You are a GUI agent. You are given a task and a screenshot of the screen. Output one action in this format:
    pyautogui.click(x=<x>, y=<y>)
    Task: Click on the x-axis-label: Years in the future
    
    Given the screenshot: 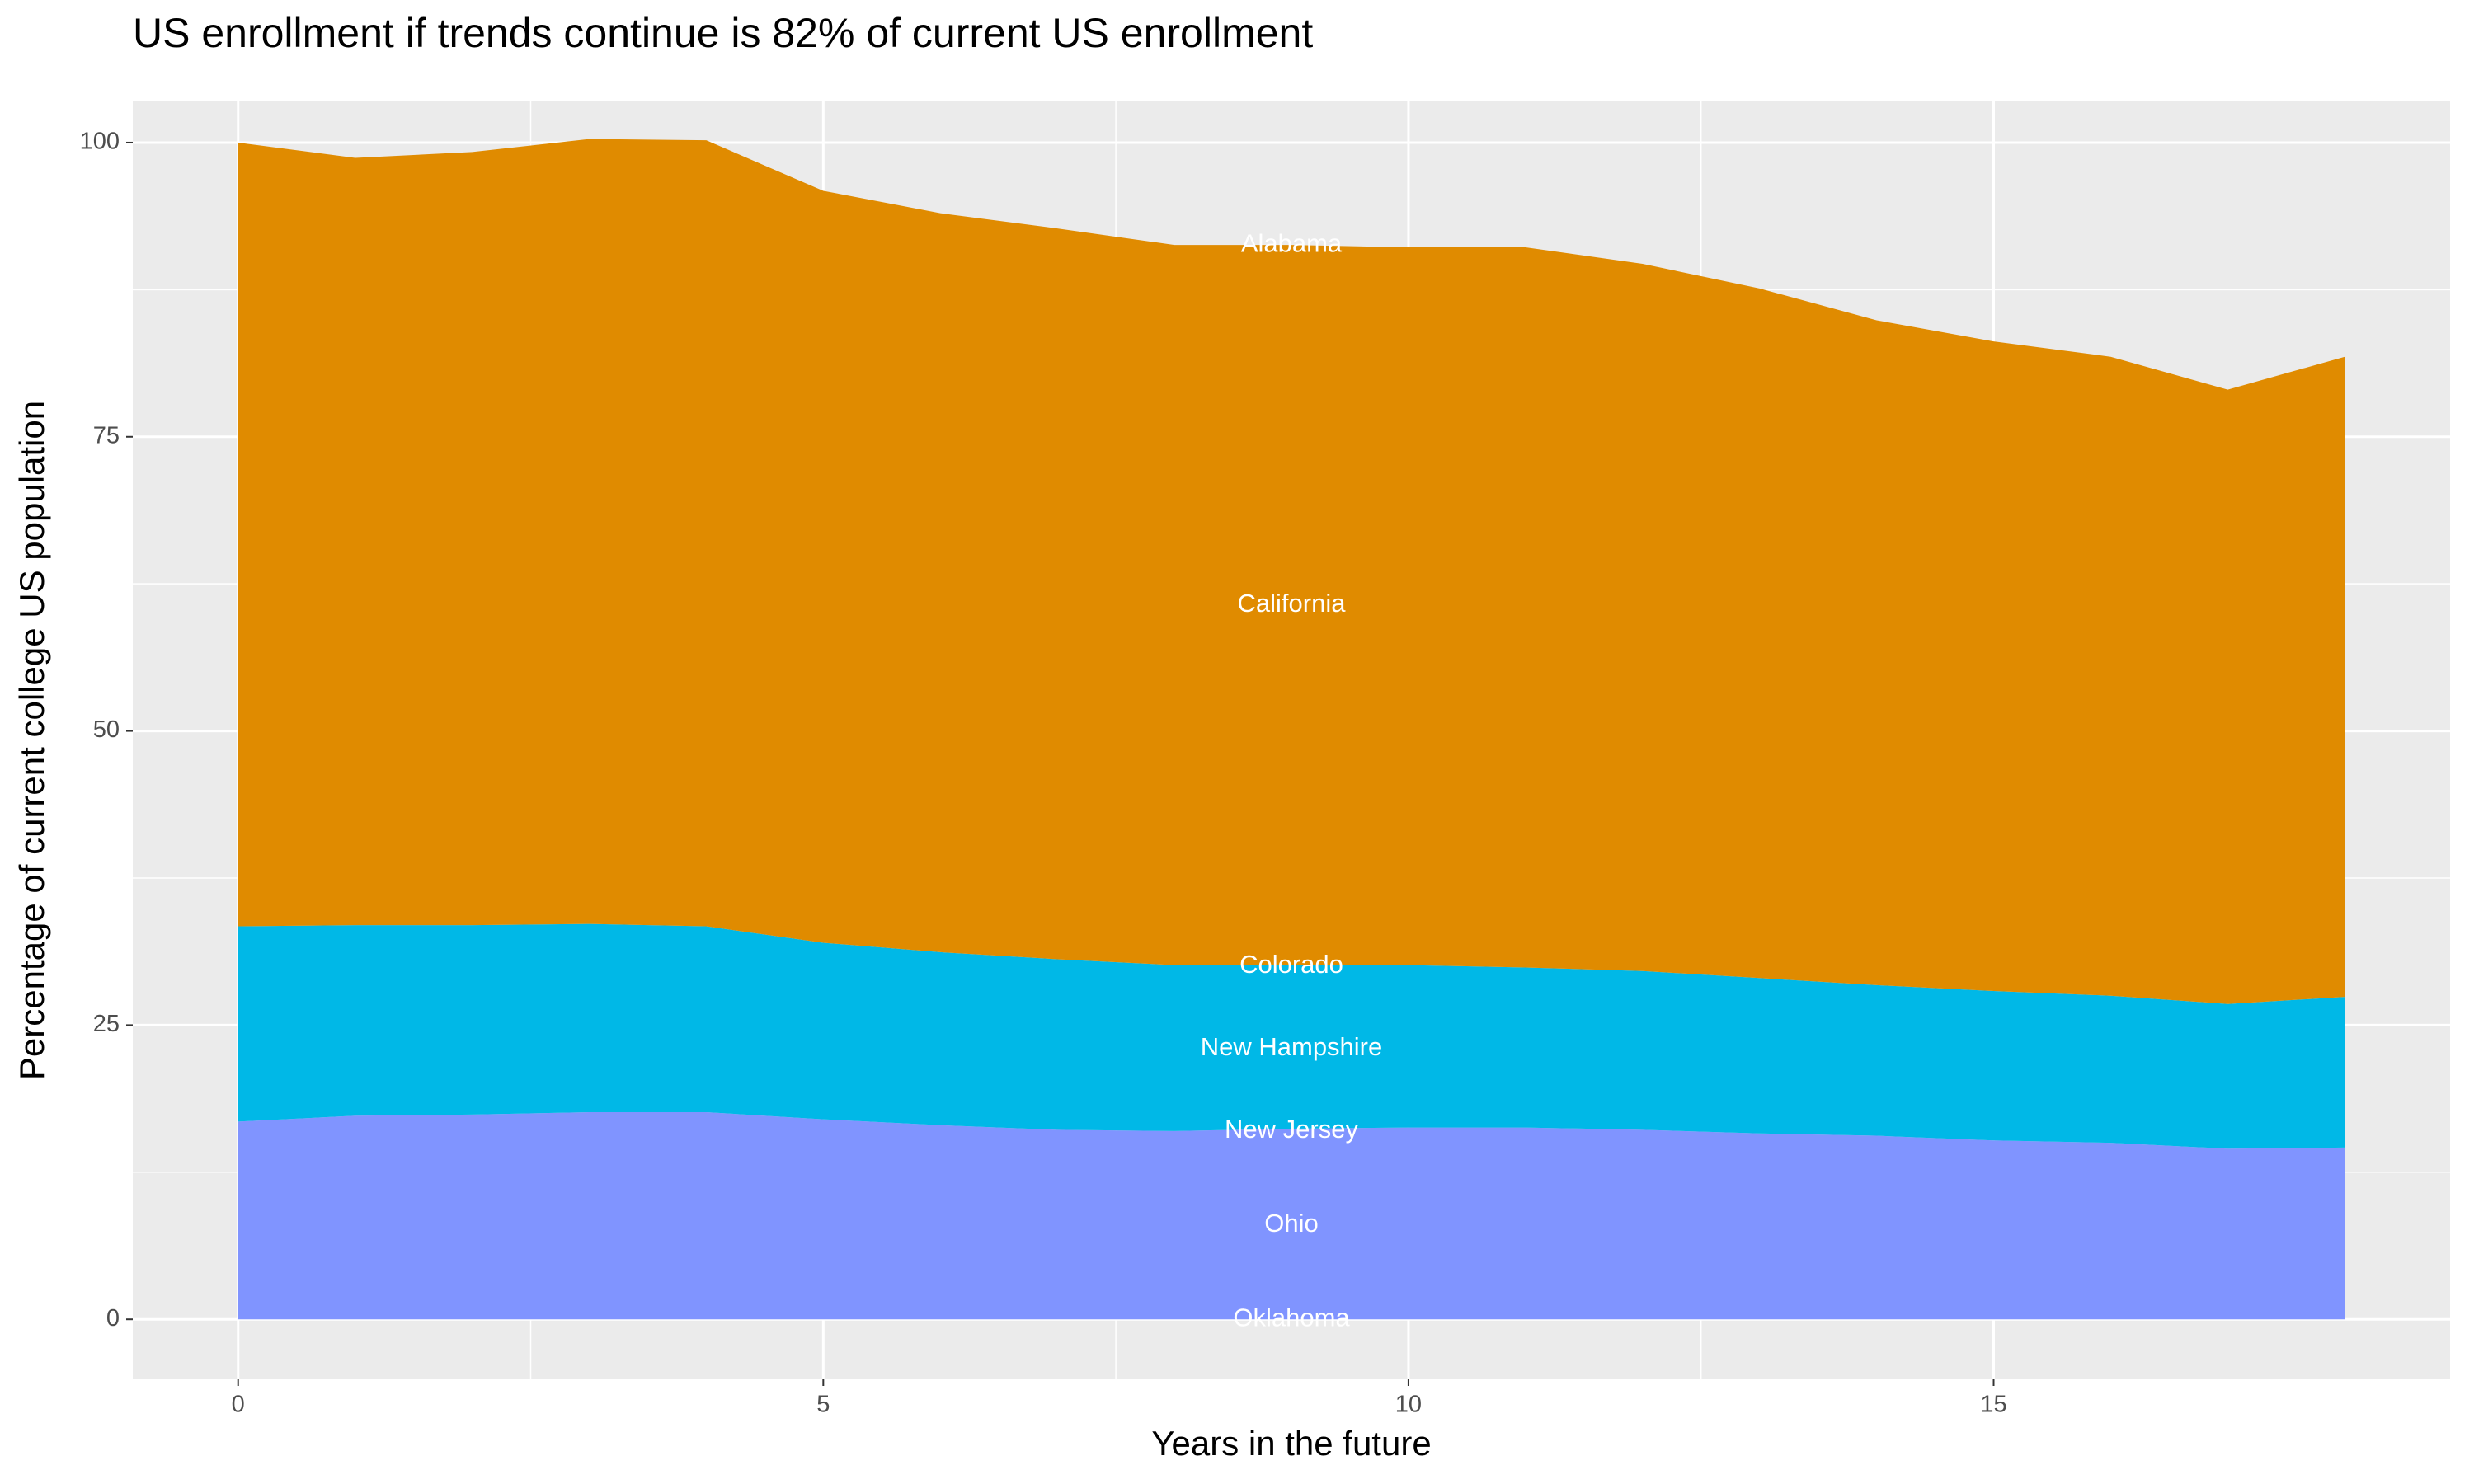 What is the action you would take?
    pyautogui.click(x=1291, y=1443)
    